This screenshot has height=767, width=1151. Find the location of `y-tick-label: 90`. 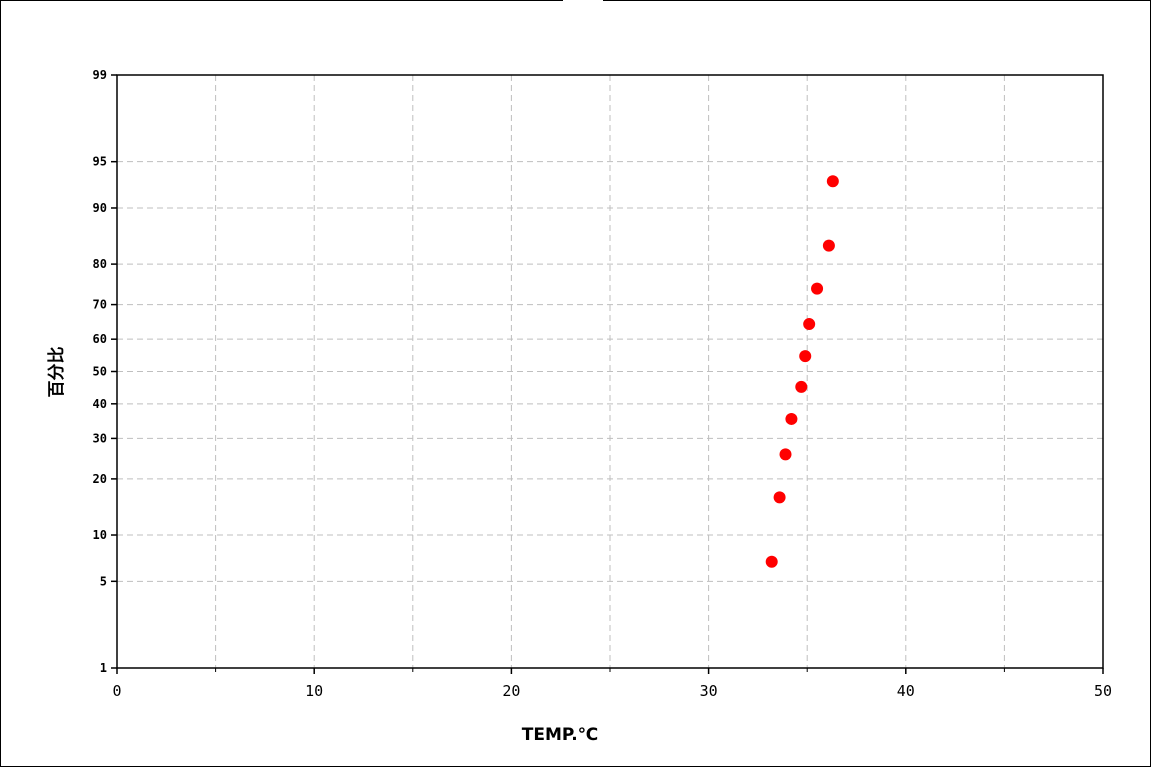

y-tick-label: 90 is located at coordinates (100, 208).